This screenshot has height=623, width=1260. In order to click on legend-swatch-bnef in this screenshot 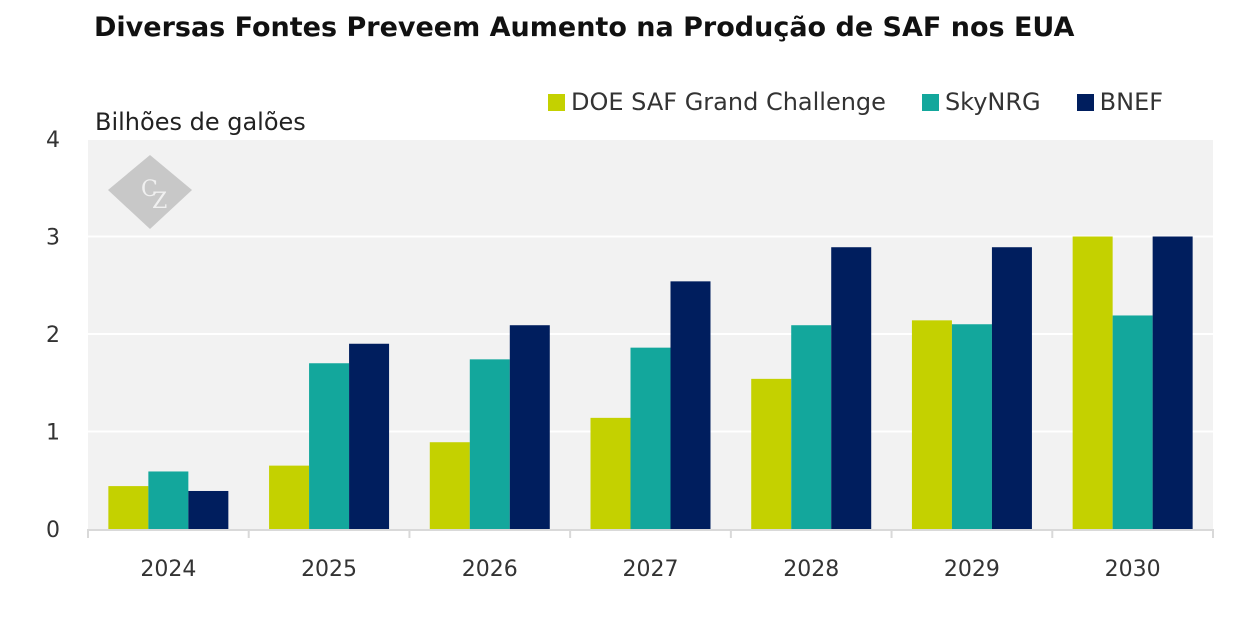, I will do `click(1085, 102)`.